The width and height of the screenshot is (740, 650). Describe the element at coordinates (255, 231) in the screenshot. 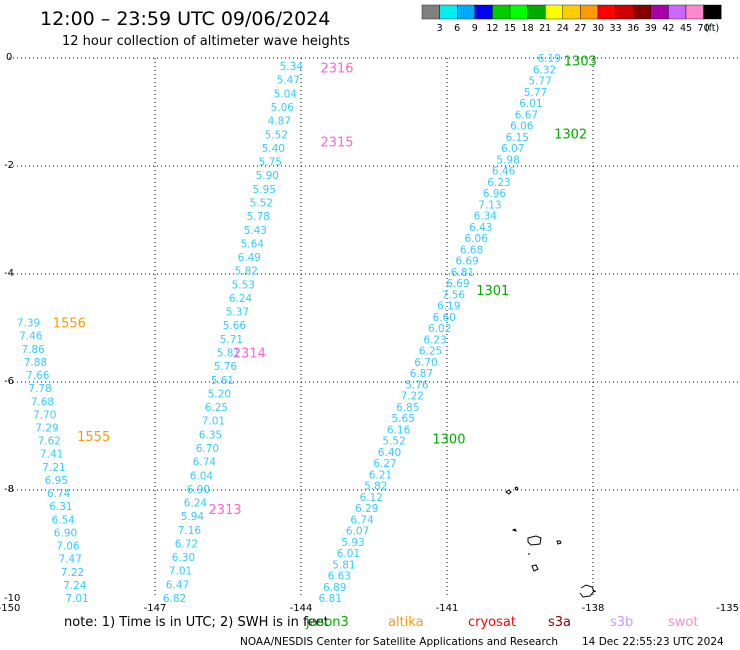

I see `wave-height-value: 5.43` at that location.